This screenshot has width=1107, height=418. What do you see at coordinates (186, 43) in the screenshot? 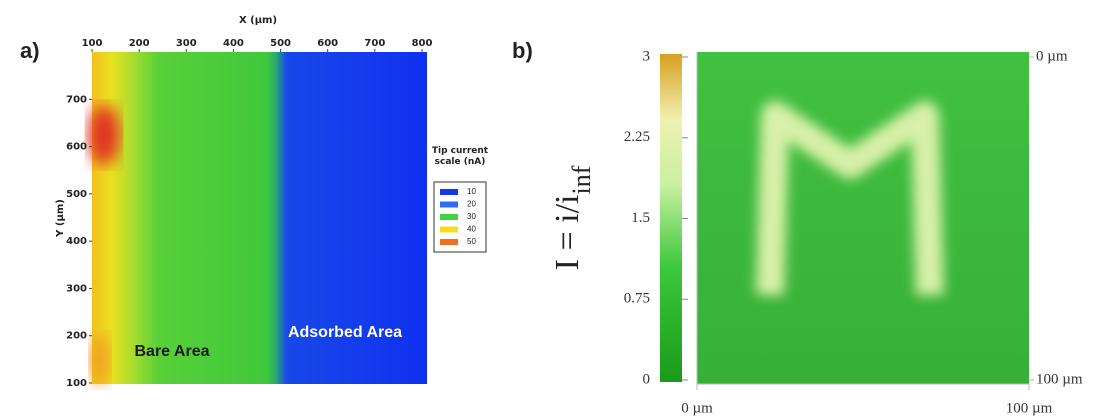
I see `x-tick-label: 300` at bounding box center [186, 43].